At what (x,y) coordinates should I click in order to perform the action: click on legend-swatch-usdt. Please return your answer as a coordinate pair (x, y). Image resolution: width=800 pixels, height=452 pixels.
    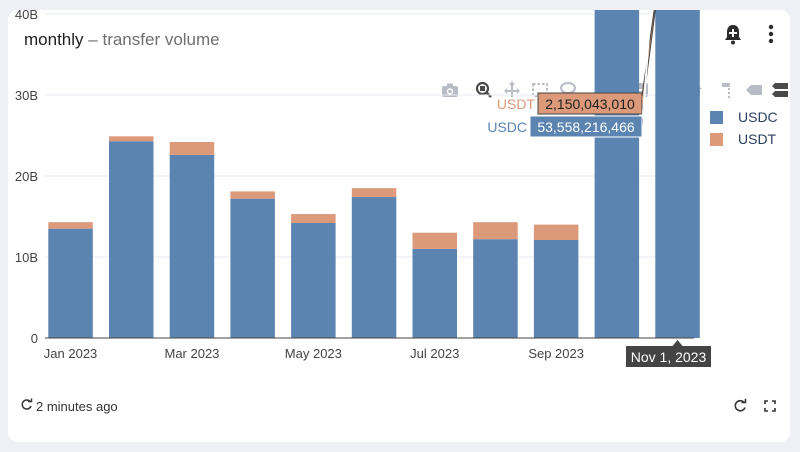
    Looking at the image, I should click on (716, 139).